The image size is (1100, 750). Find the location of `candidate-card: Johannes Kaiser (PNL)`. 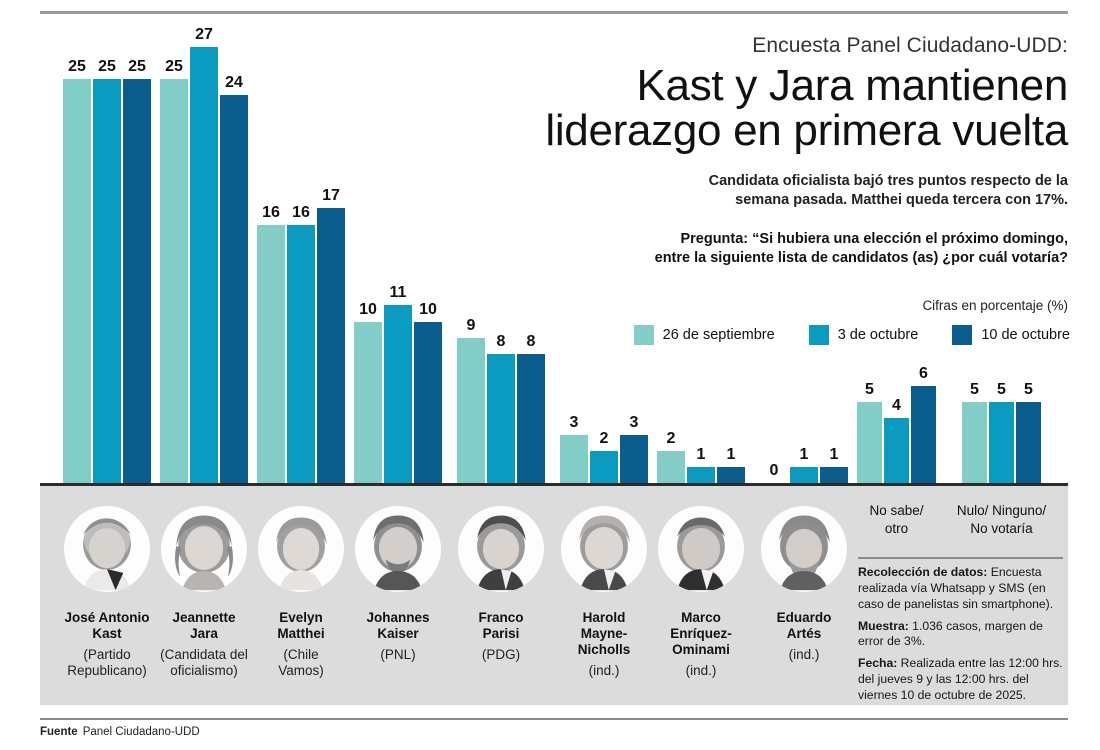

candidate-card: Johannes Kaiser (PNL) is located at coordinates (398, 577).